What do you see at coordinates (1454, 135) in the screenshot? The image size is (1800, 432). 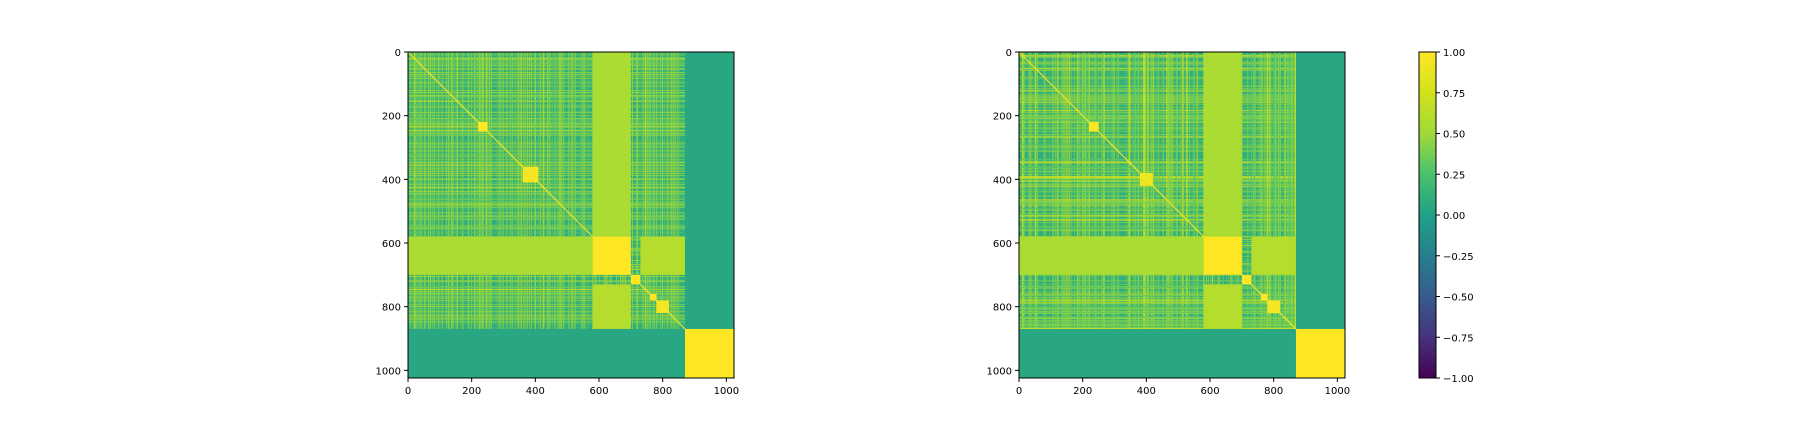 I see `colorbar-tick-label: 0.50` at bounding box center [1454, 135].